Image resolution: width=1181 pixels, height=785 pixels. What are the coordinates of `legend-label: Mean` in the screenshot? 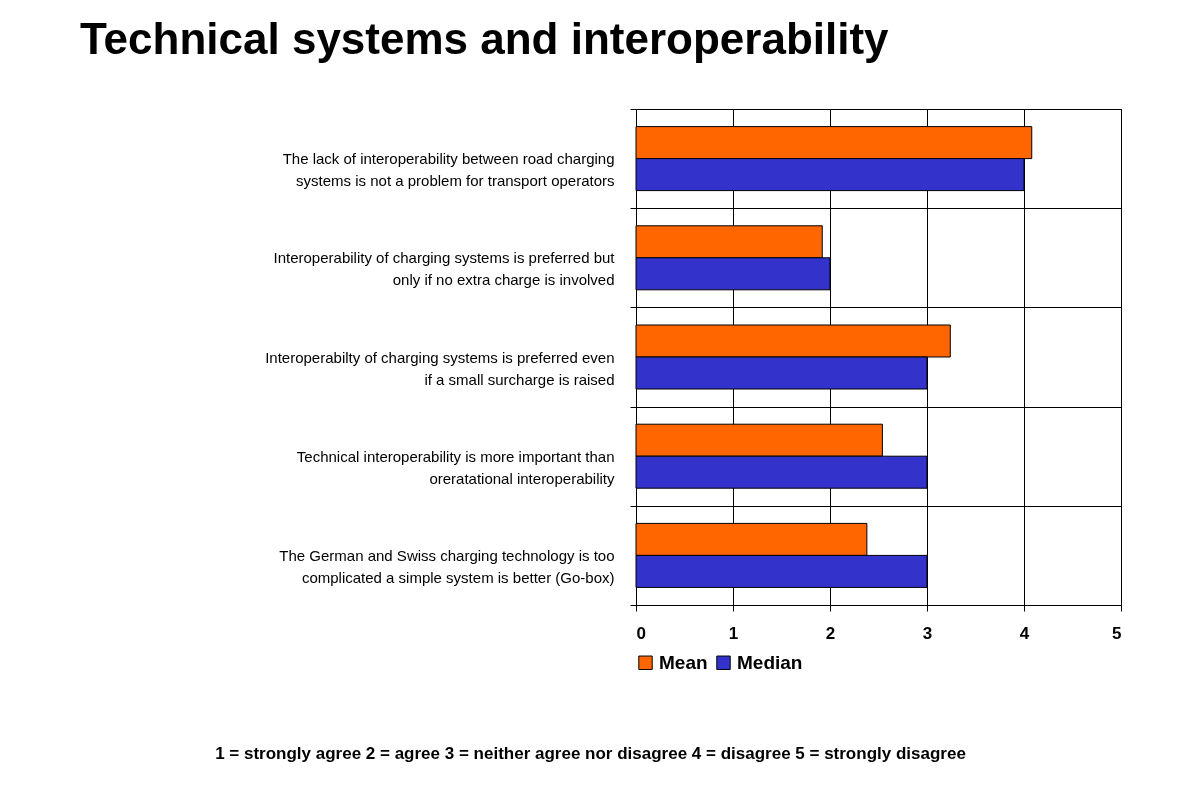 It's located at (683, 662).